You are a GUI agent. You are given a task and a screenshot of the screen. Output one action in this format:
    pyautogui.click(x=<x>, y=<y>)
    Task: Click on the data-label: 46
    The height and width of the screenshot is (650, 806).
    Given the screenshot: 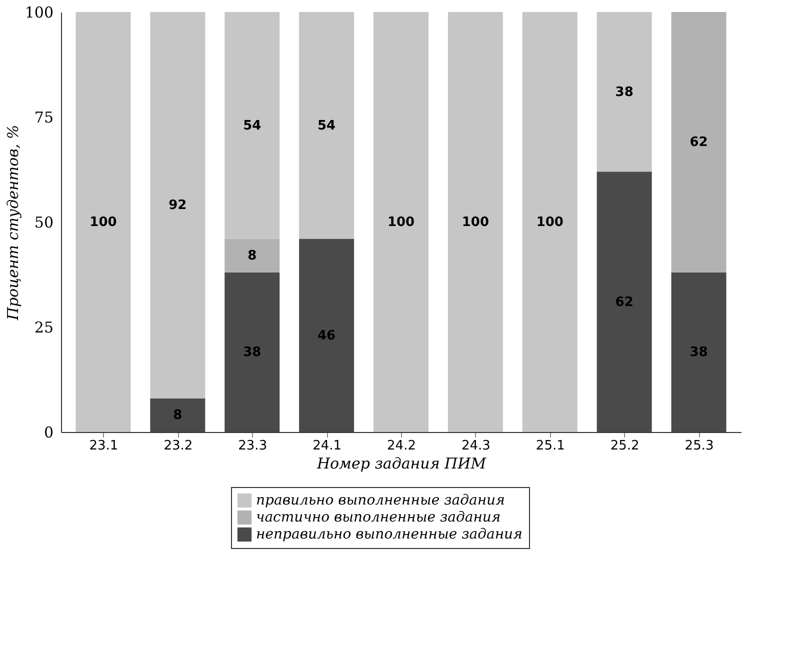 What is the action you would take?
    pyautogui.click(x=327, y=336)
    